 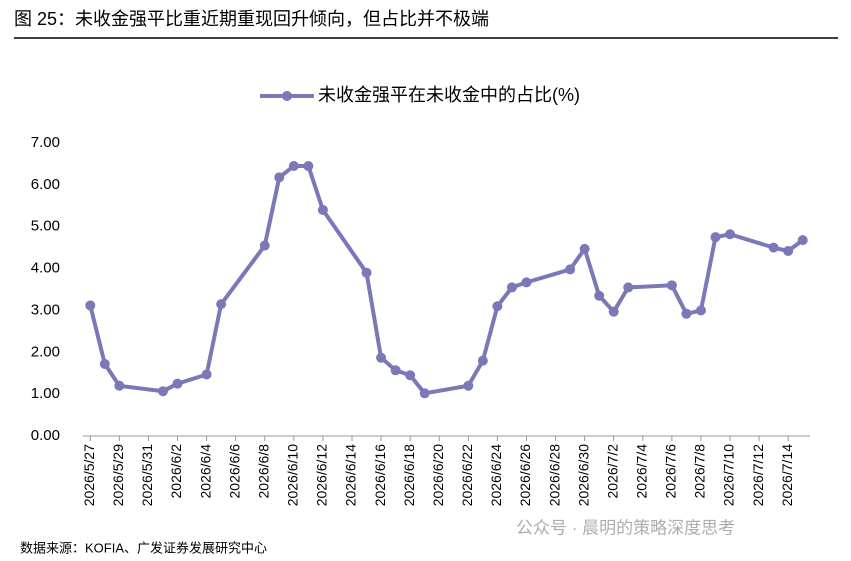 What do you see at coordinates (45, 351) in the screenshot?
I see `y-tick-label: 2.00` at bounding box center [45, 351].